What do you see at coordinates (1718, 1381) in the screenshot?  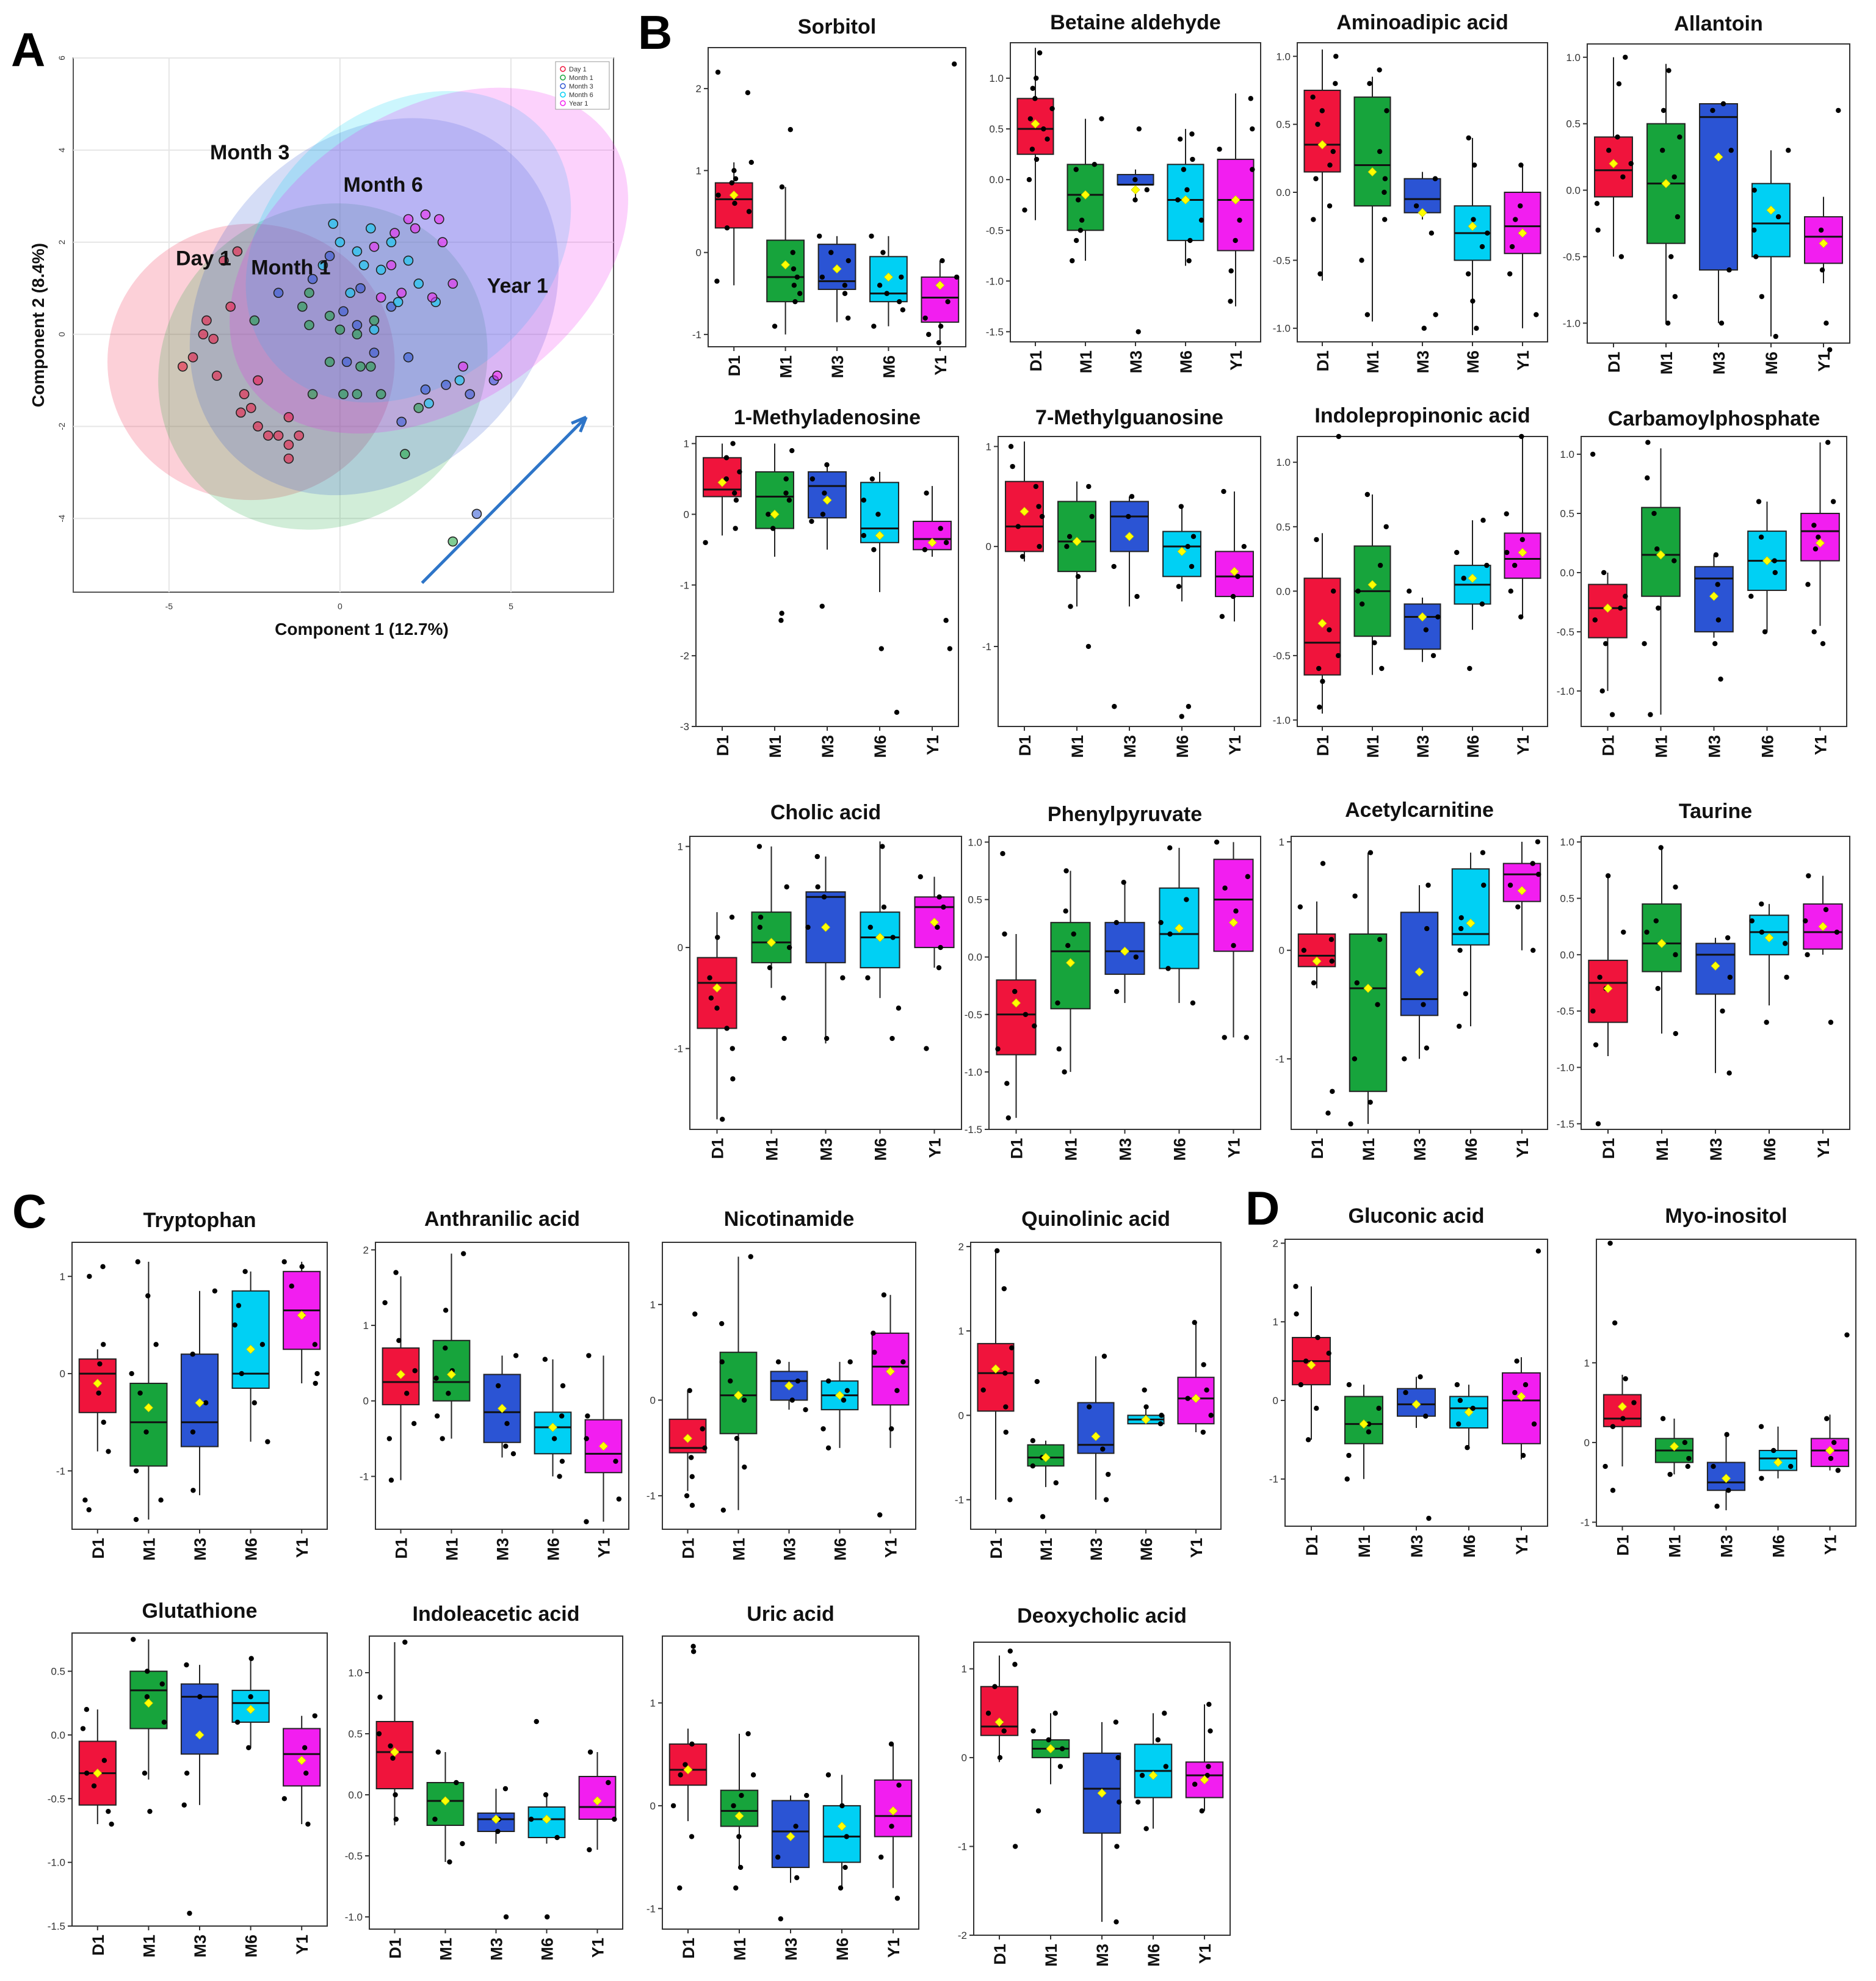 I see `boxplot-myoinositol: Myo-inositol -1 0 1 D1 M1 M3 M6 Y1` at bounding box center [1718, 1381].